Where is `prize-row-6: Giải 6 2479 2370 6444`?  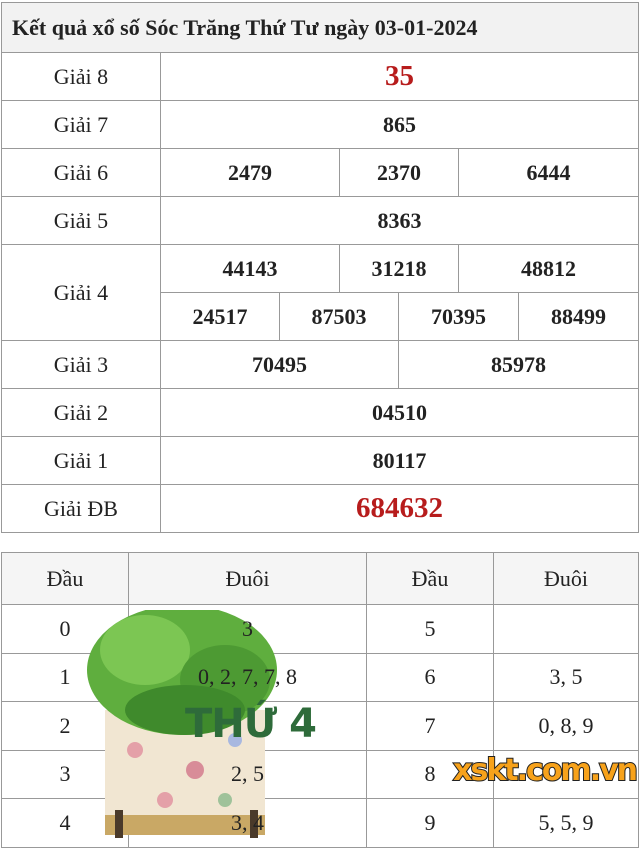
prize-row-6: Giải 6 2479 2370 6444 is located at coordinates (320, 172).